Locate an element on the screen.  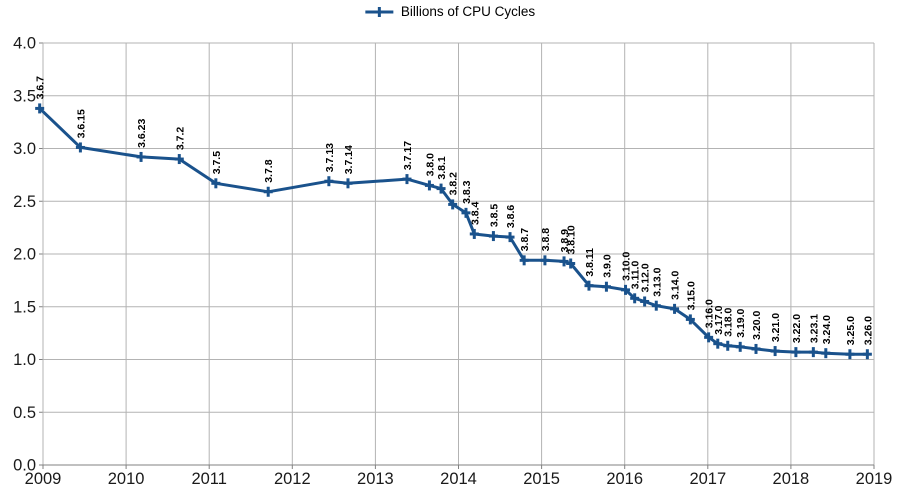
data-point-label: 3.8.6 is located at coordinates (511, 217).